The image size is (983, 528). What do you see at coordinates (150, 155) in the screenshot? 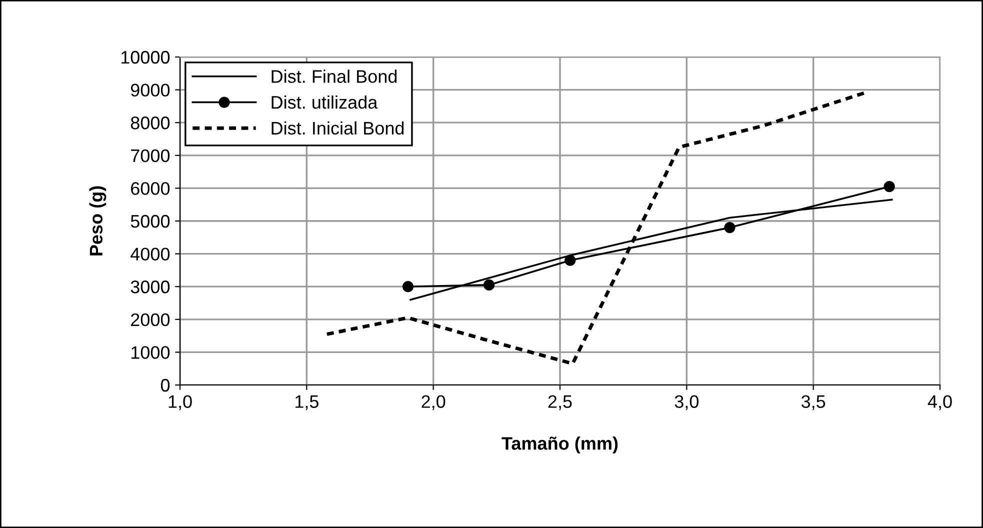
I see `y-tick-label: 7000` at bounding box center [150, 155].